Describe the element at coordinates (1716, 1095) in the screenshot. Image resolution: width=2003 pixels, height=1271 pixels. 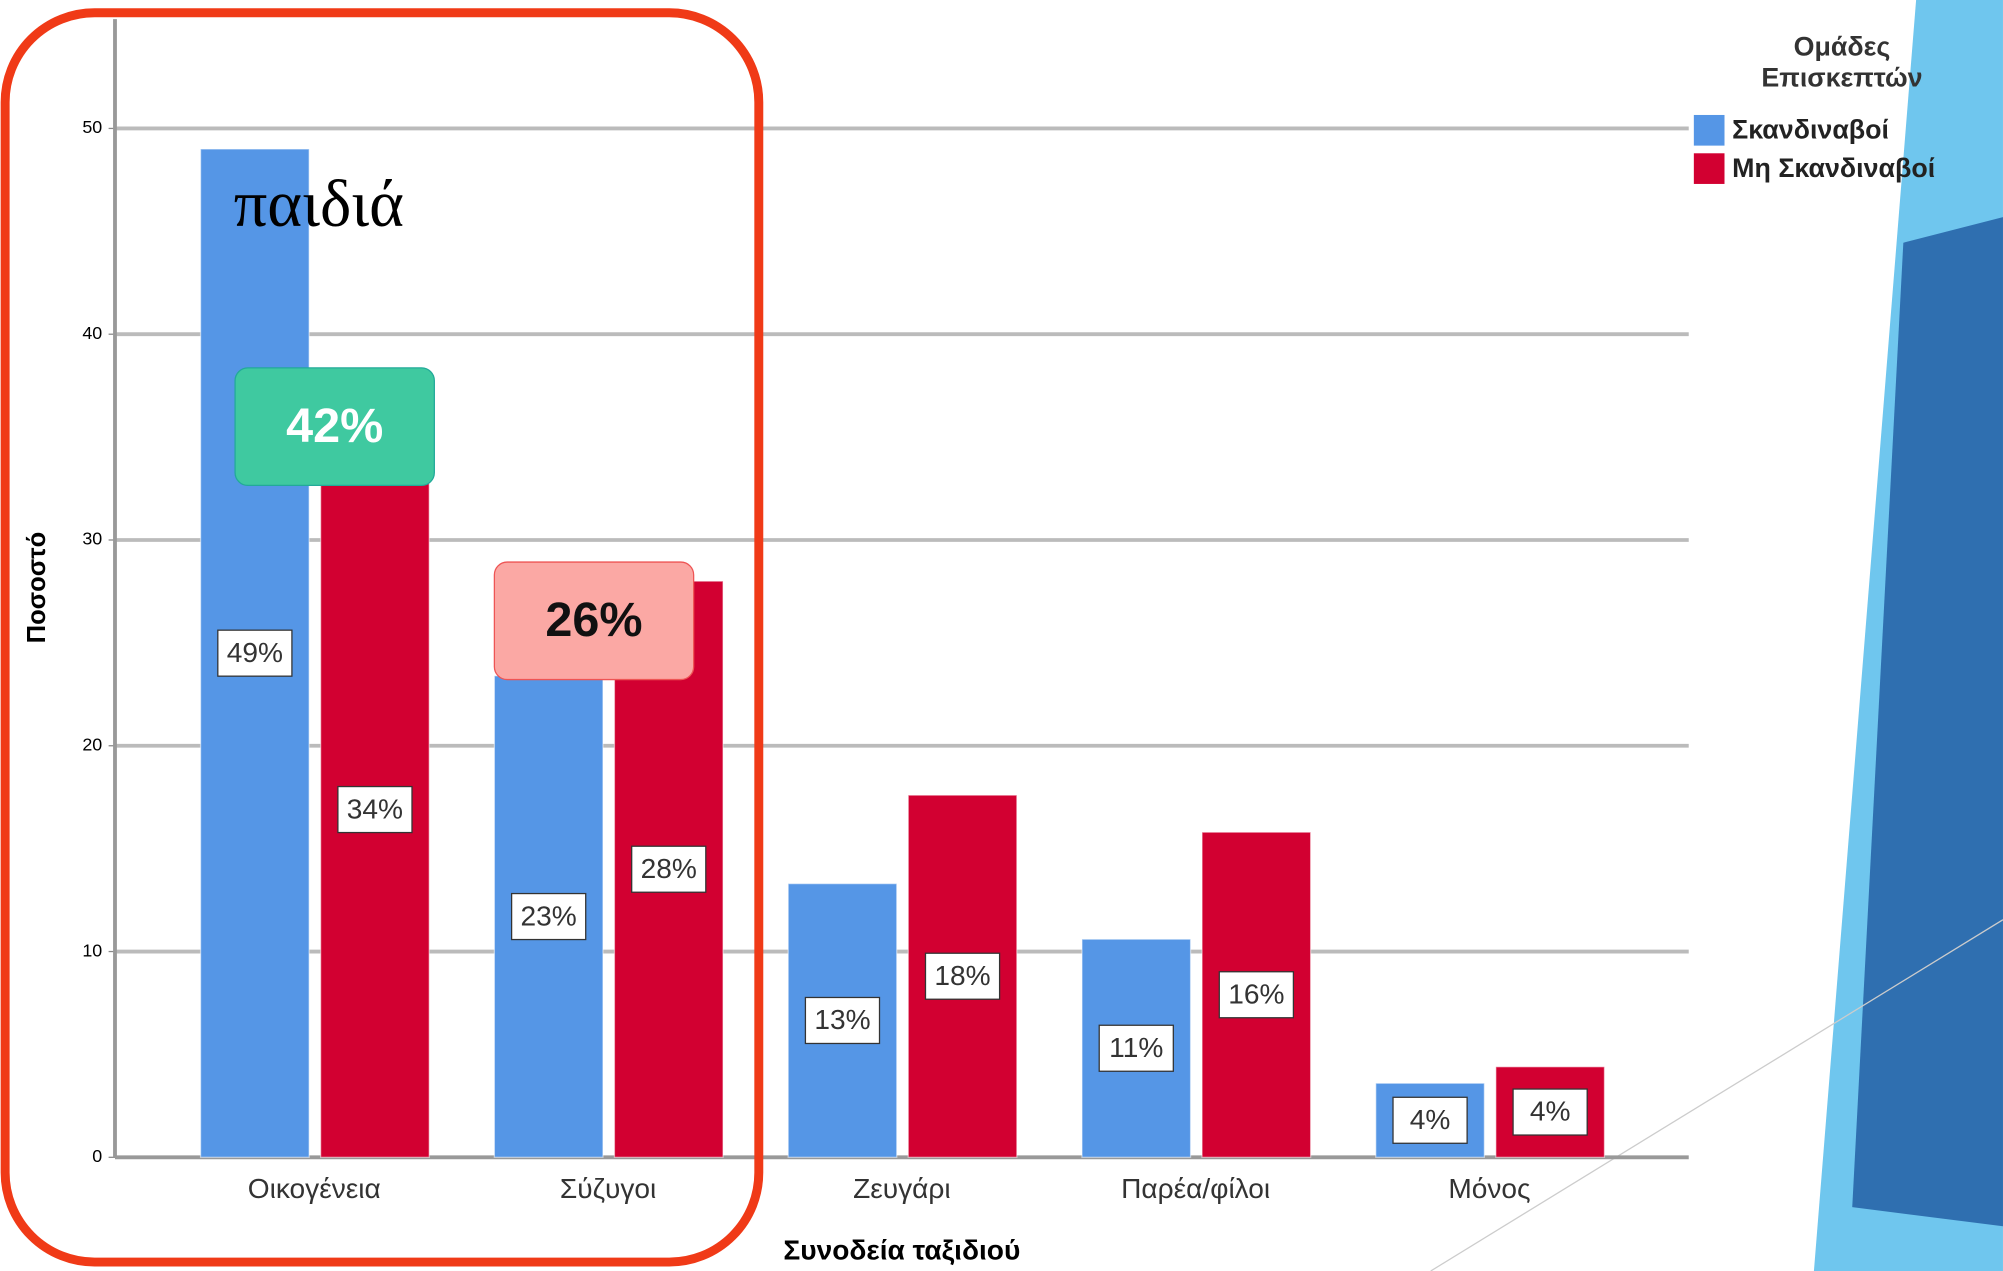
I see `decor-line` at that location.